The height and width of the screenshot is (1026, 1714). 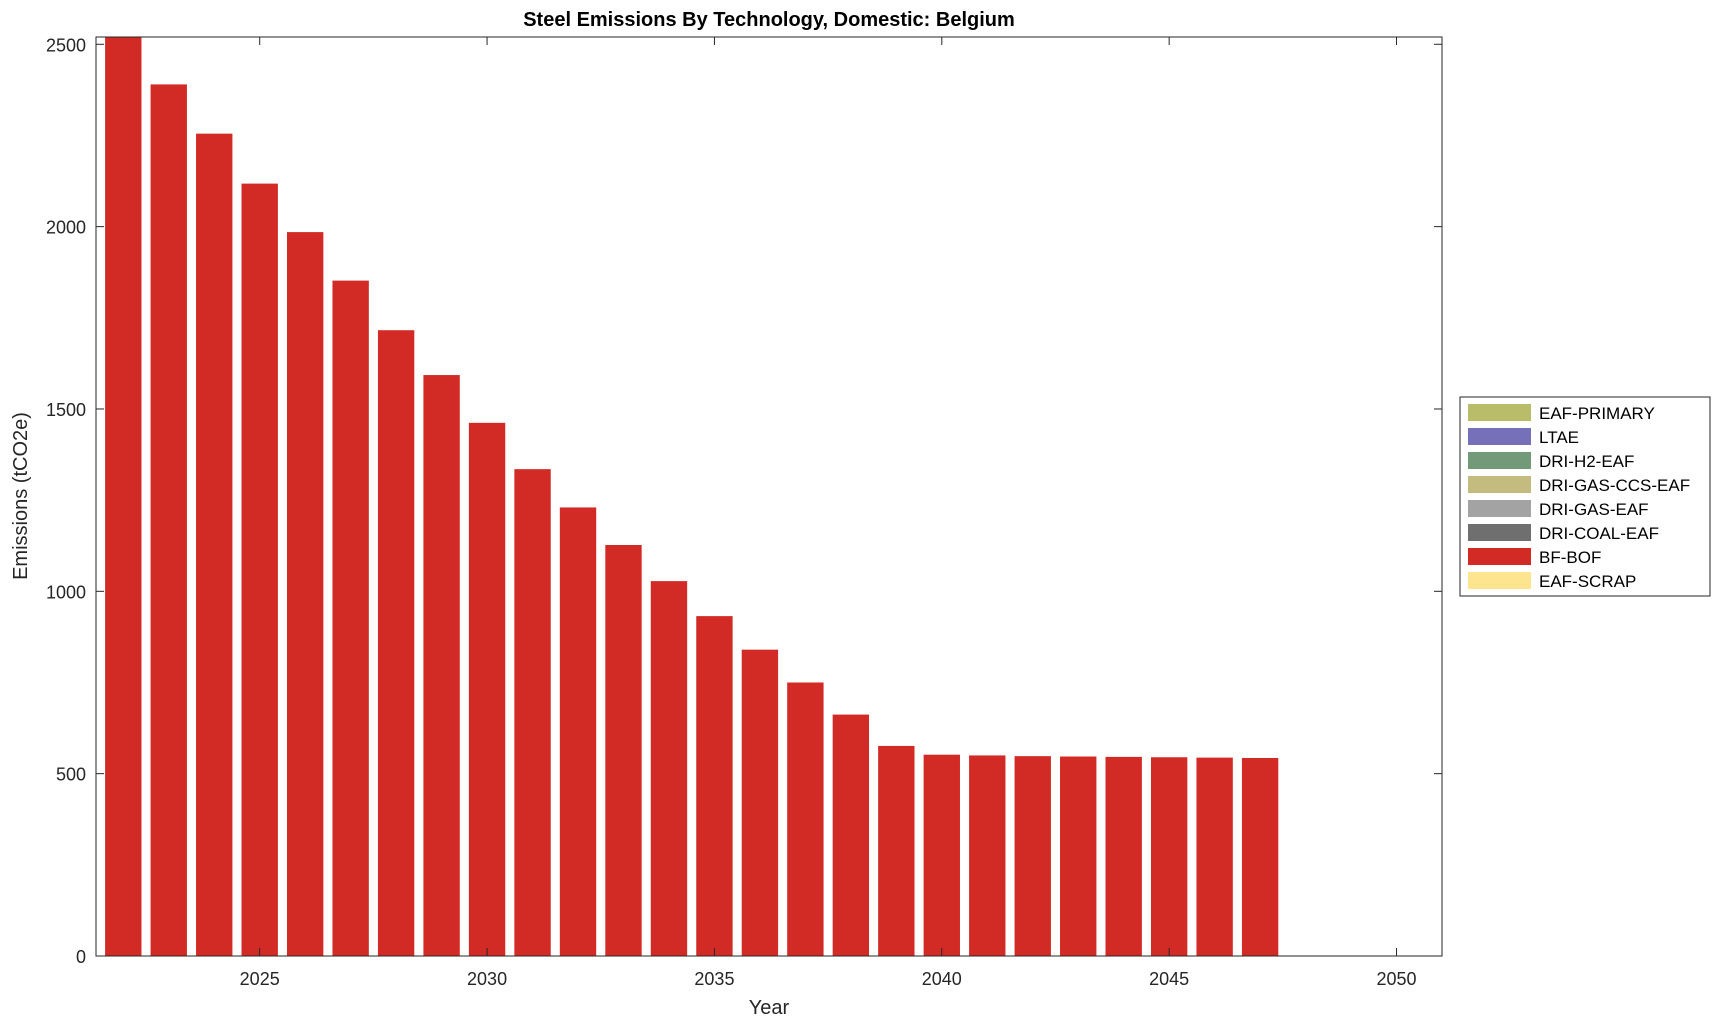 I want to click on bar-bf-bof-2028, so click(x=396, y=643).